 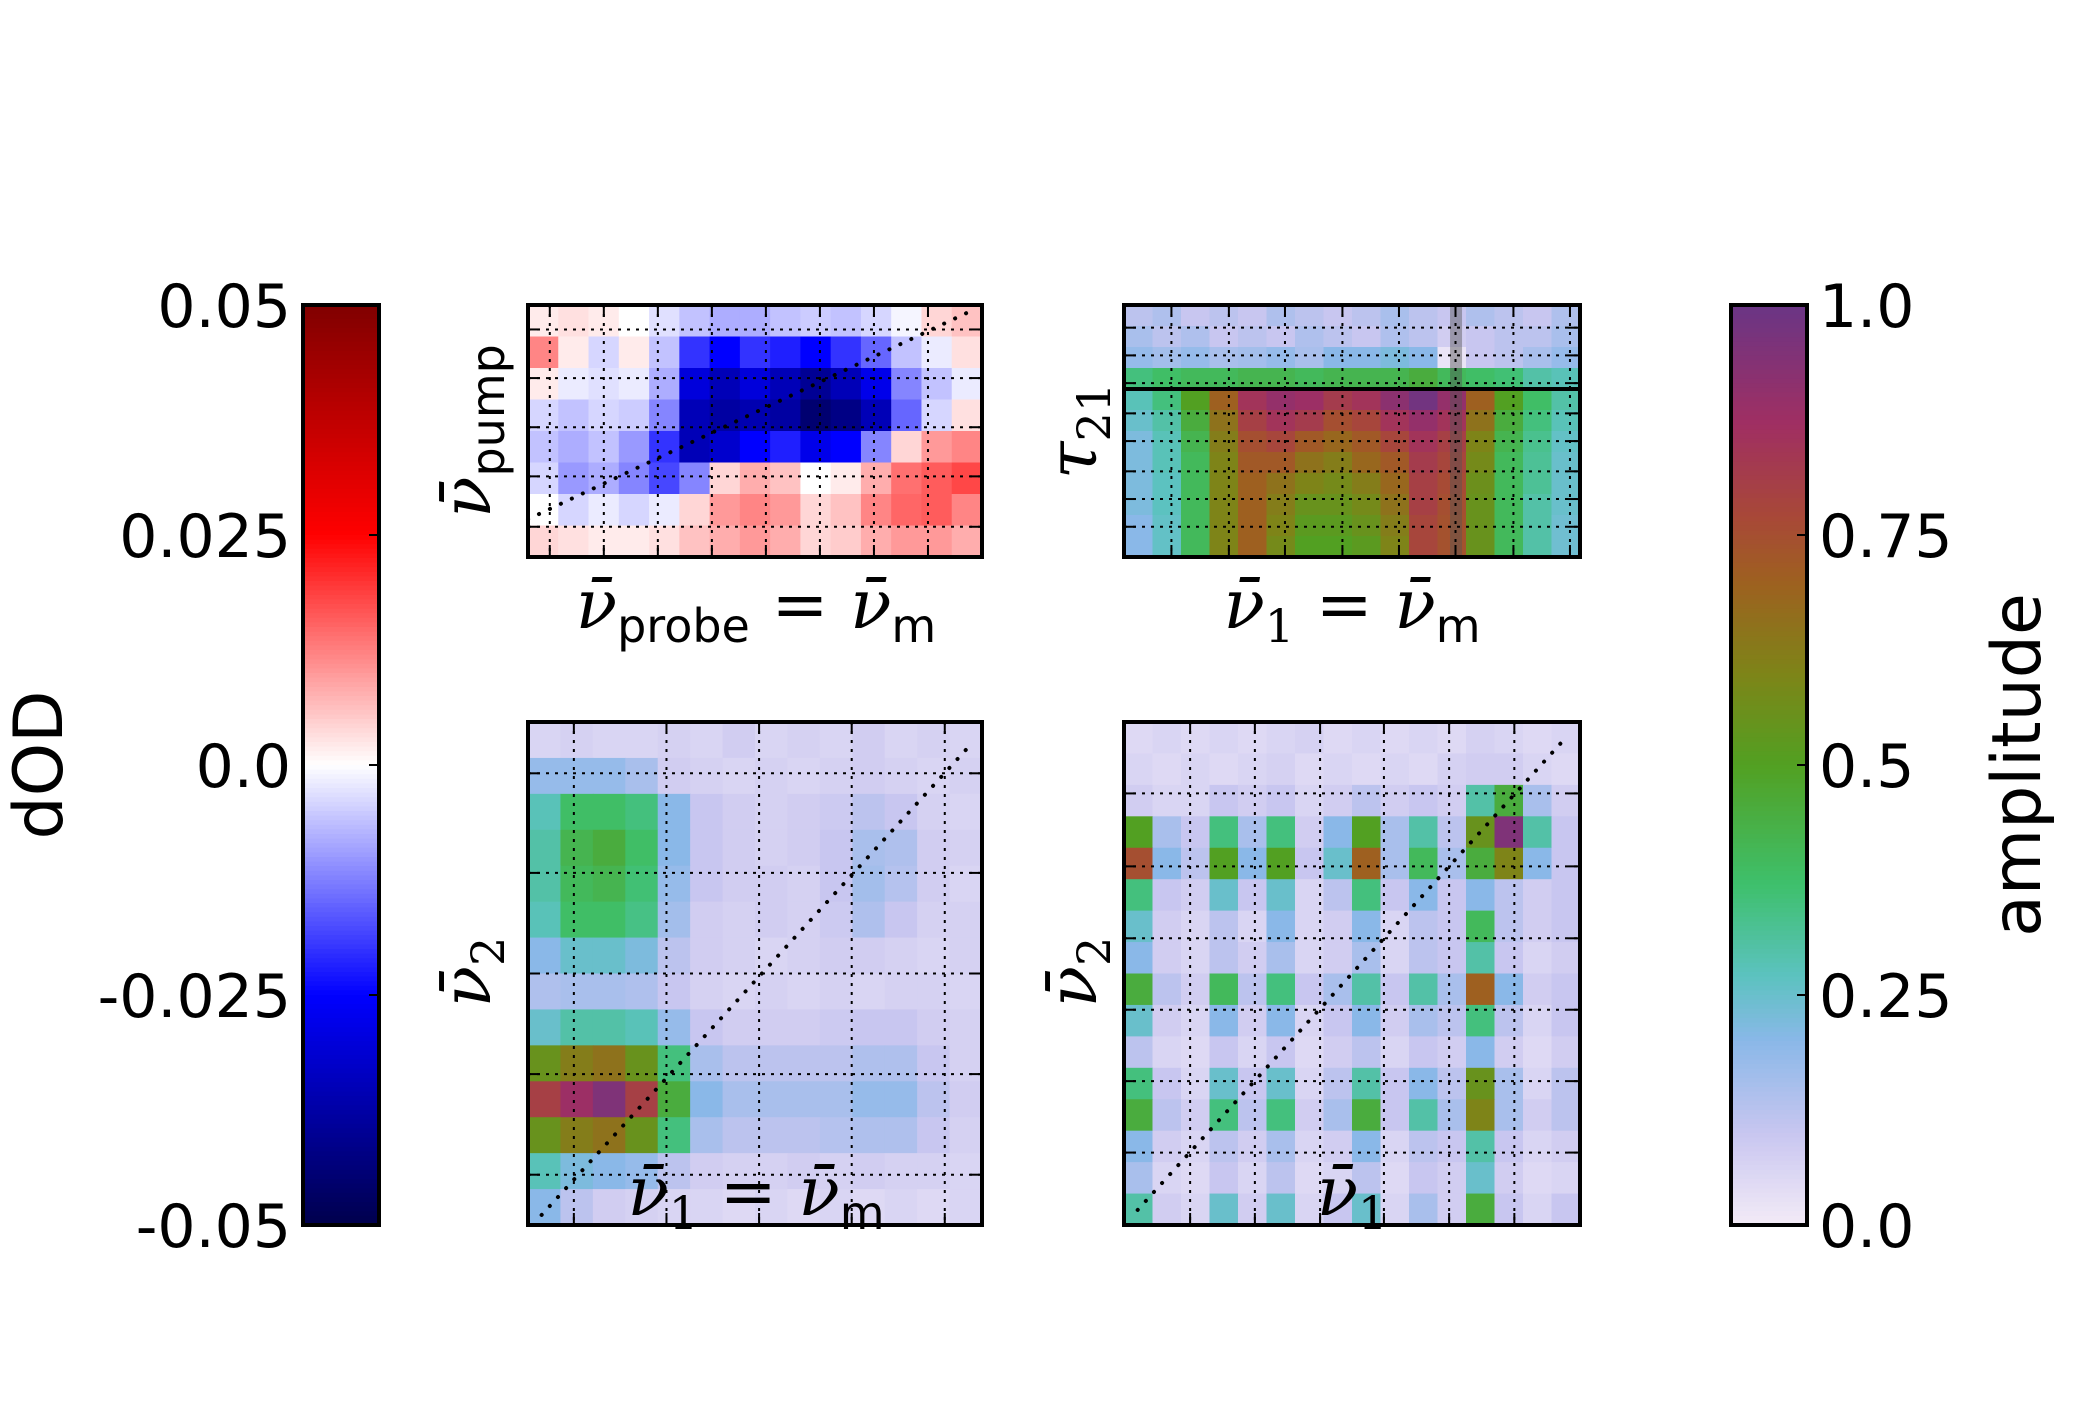 What do you see at coordinates (2017, 765) in the screenshot?
I see `colorbar-label-amplitude: amplitude` at bounding box center [2017, 765].